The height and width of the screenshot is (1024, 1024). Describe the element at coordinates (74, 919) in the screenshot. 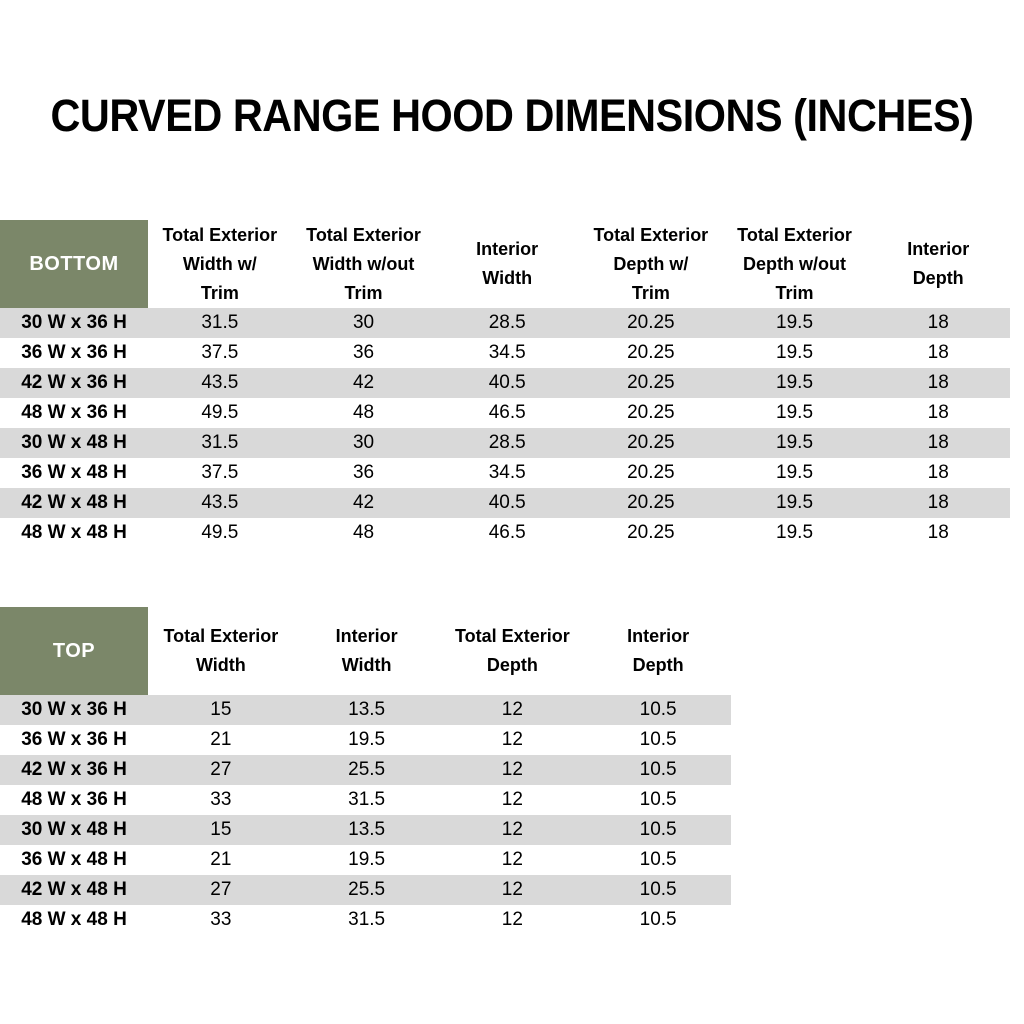

I see `row-size-label: 48 W x 48 H` at that location.